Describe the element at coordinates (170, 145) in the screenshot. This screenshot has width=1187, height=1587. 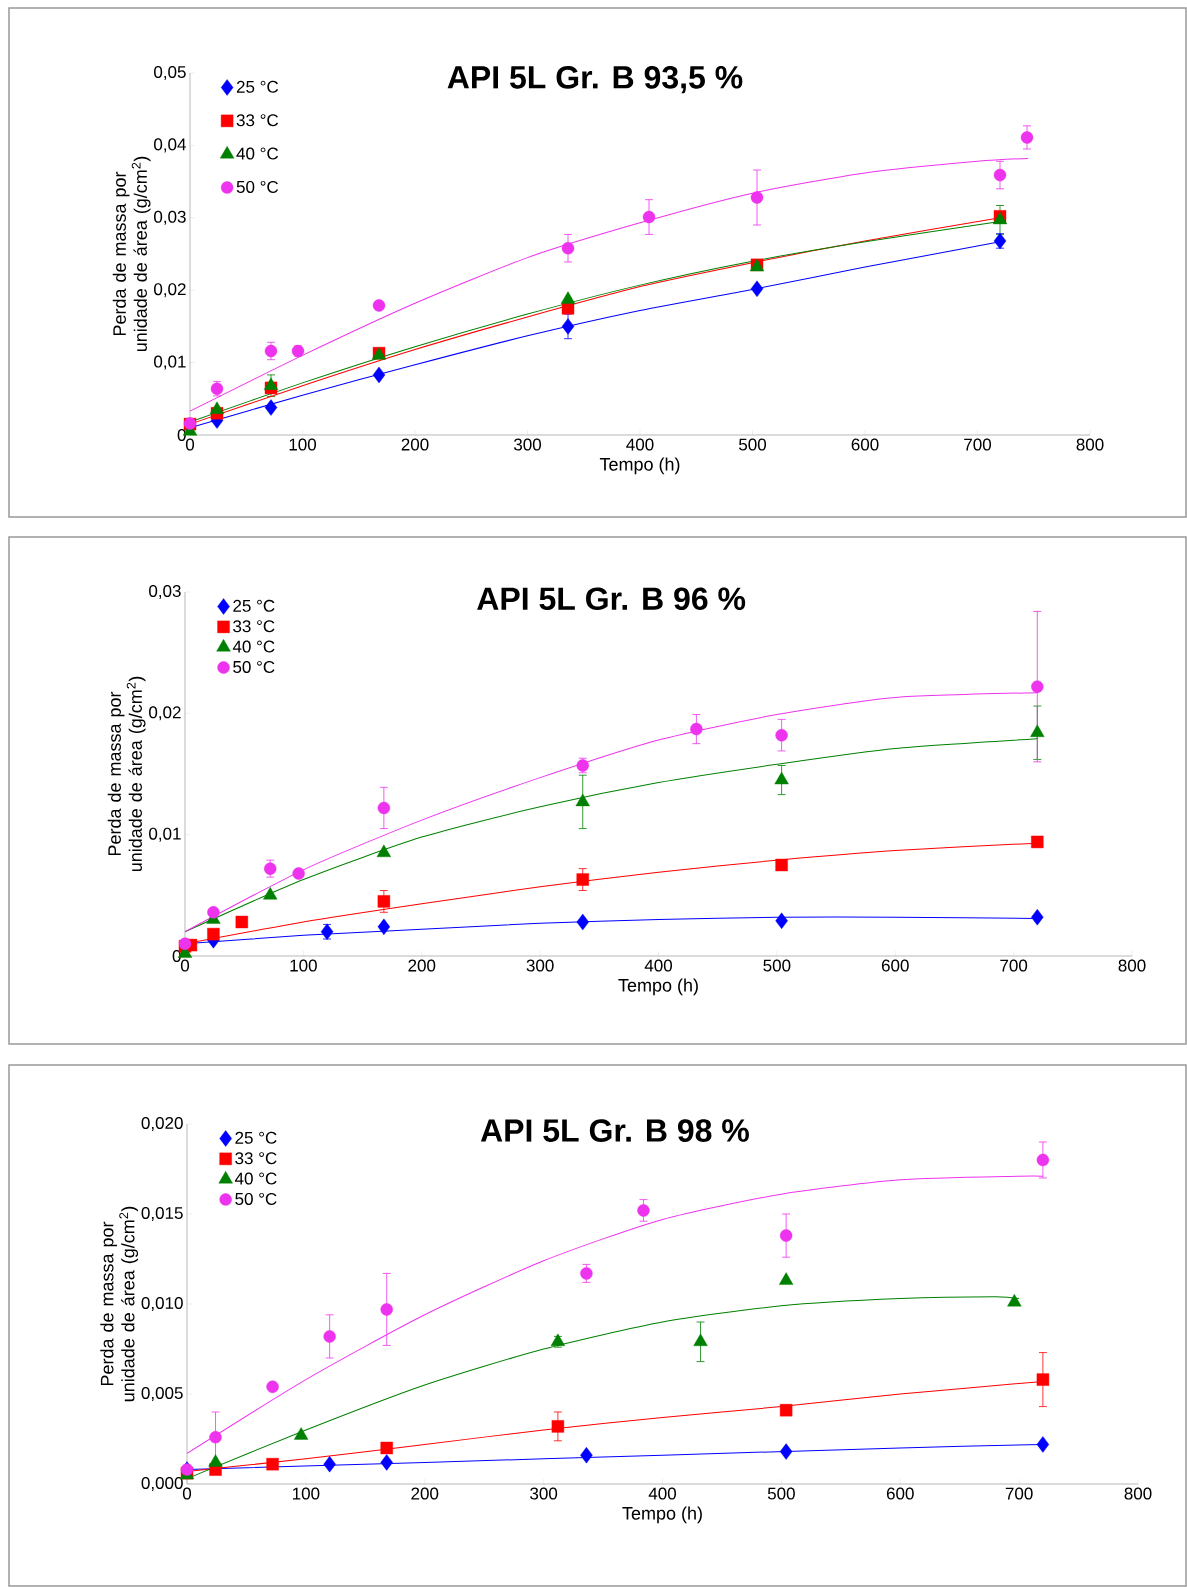
I see `y-tick-label: 0,04` at that location.